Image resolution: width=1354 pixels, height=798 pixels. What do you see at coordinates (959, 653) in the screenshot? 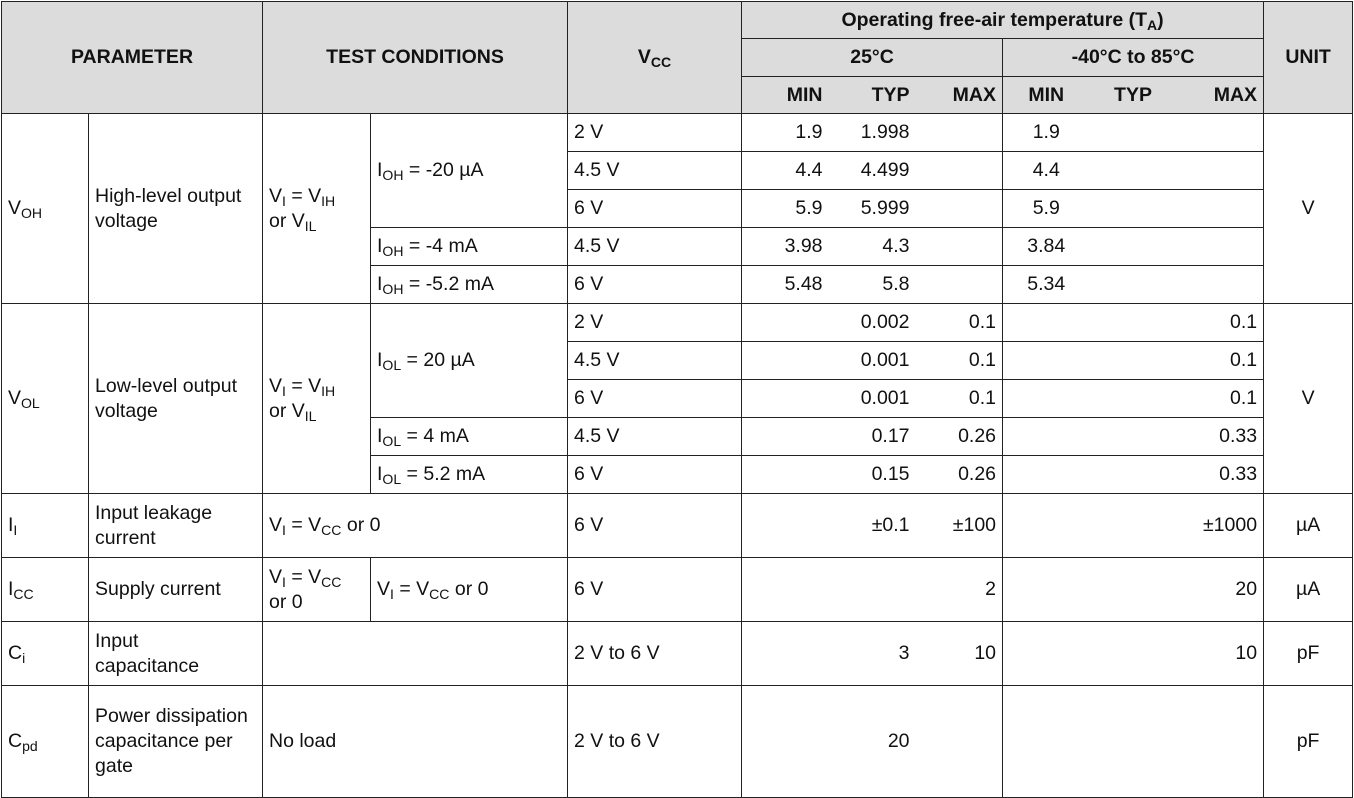
I see `max-25-cell: 10` at bounding box center [959, 653].